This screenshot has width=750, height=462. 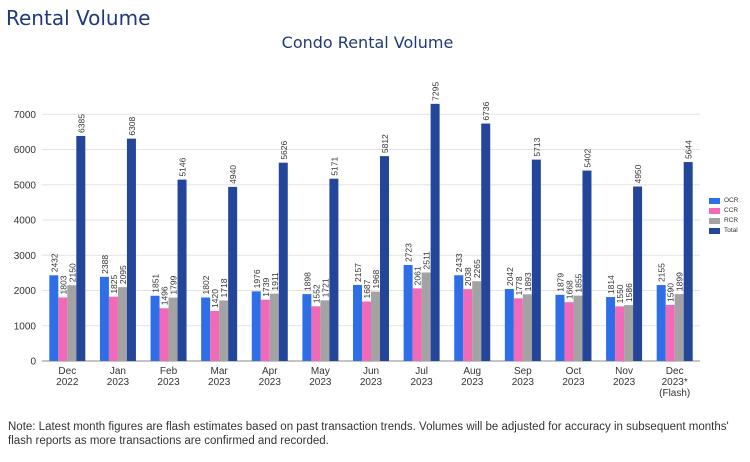 I want to click on x-tick-label: Jun, so click(x=371, y=371).